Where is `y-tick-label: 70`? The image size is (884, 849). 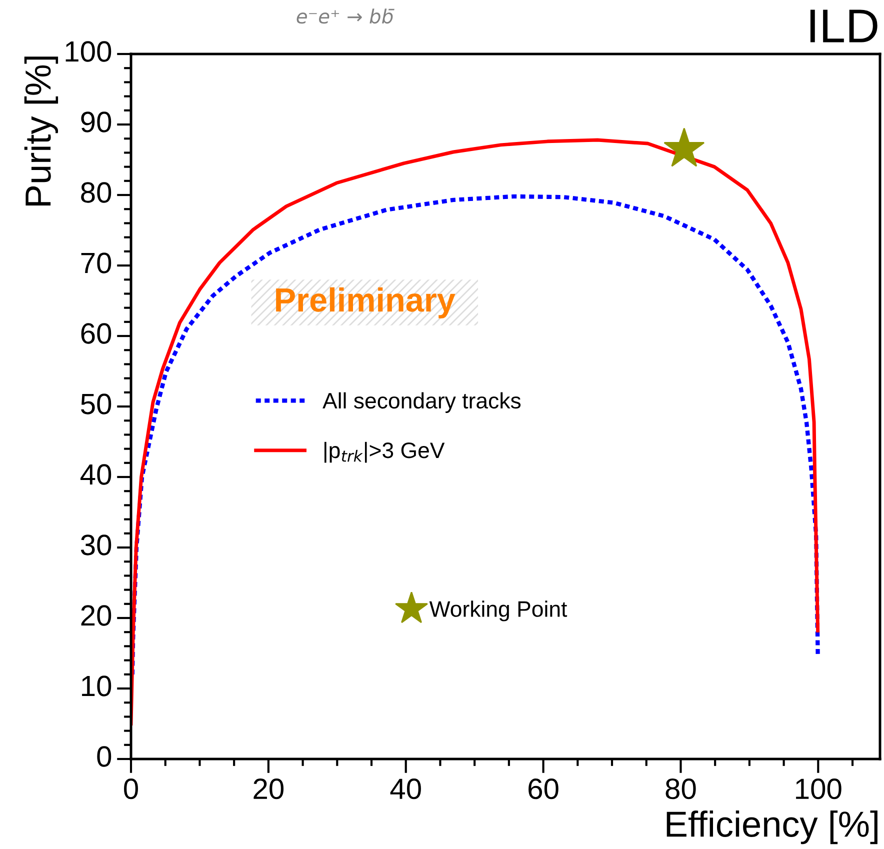
y-tick-label: 70 is located at coordinates (96, 263).